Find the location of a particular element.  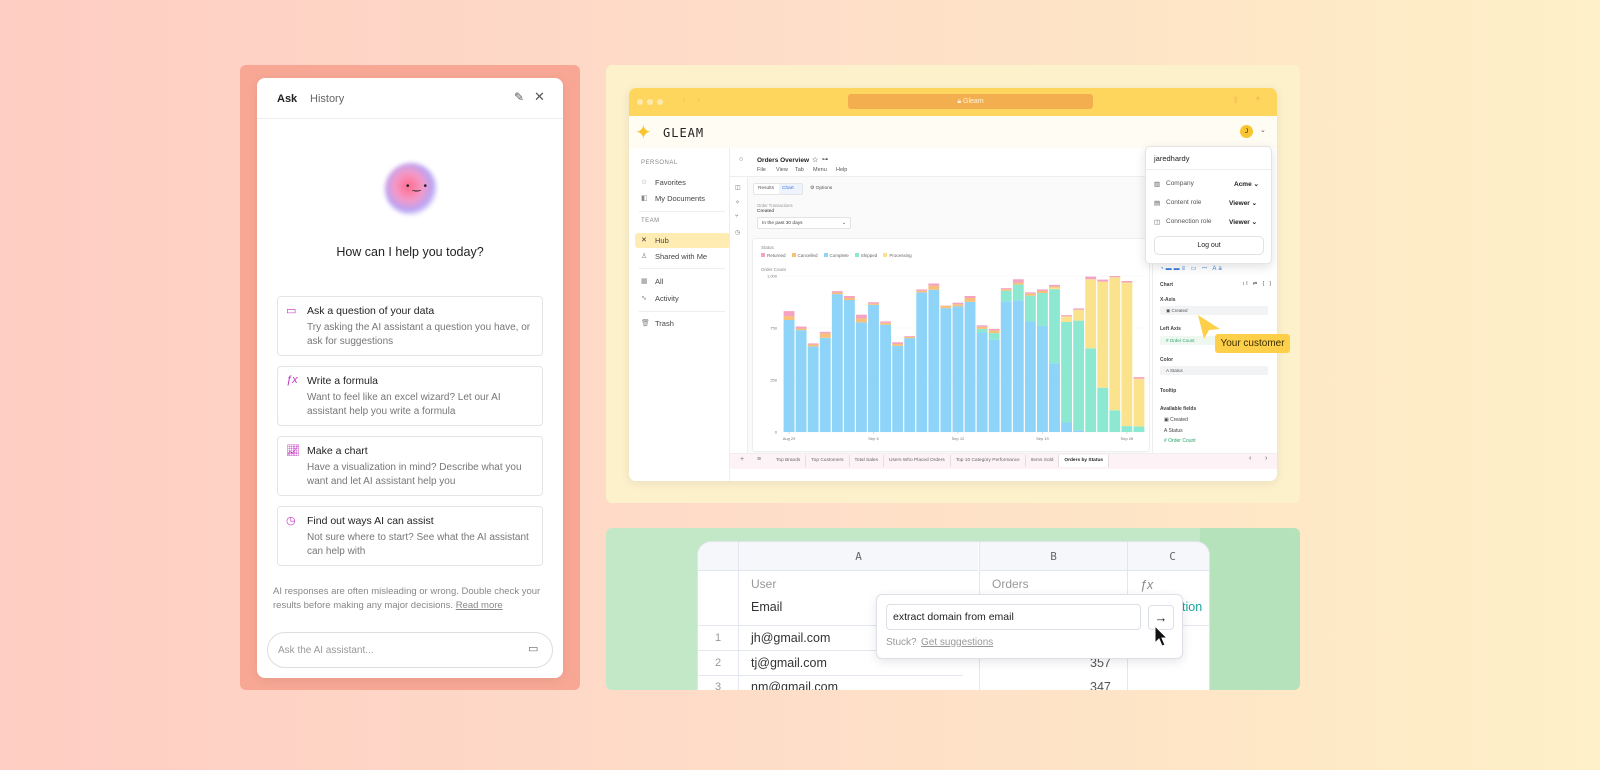

legend-item: Returned is located at coordinates (773, 255).